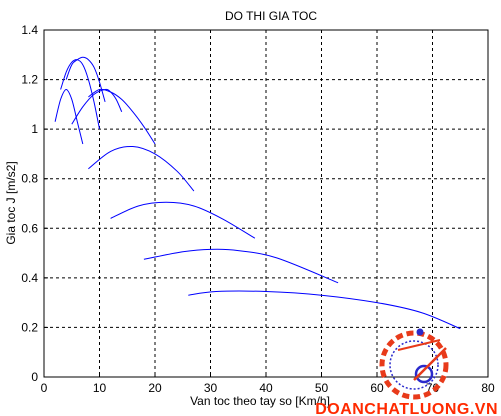 The width and height of the screenshot is (501, 416). Describe the element at coordinates (11, 202) in the screenshot. I see `y-axis-label: Gia toc J [m/s2]` at that location.